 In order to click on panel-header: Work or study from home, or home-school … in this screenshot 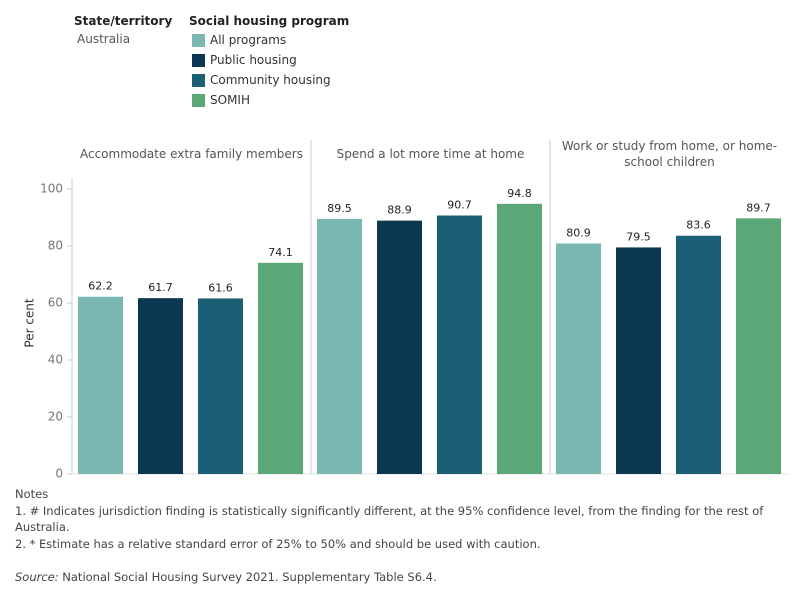, I will do `click(669, 154)`.